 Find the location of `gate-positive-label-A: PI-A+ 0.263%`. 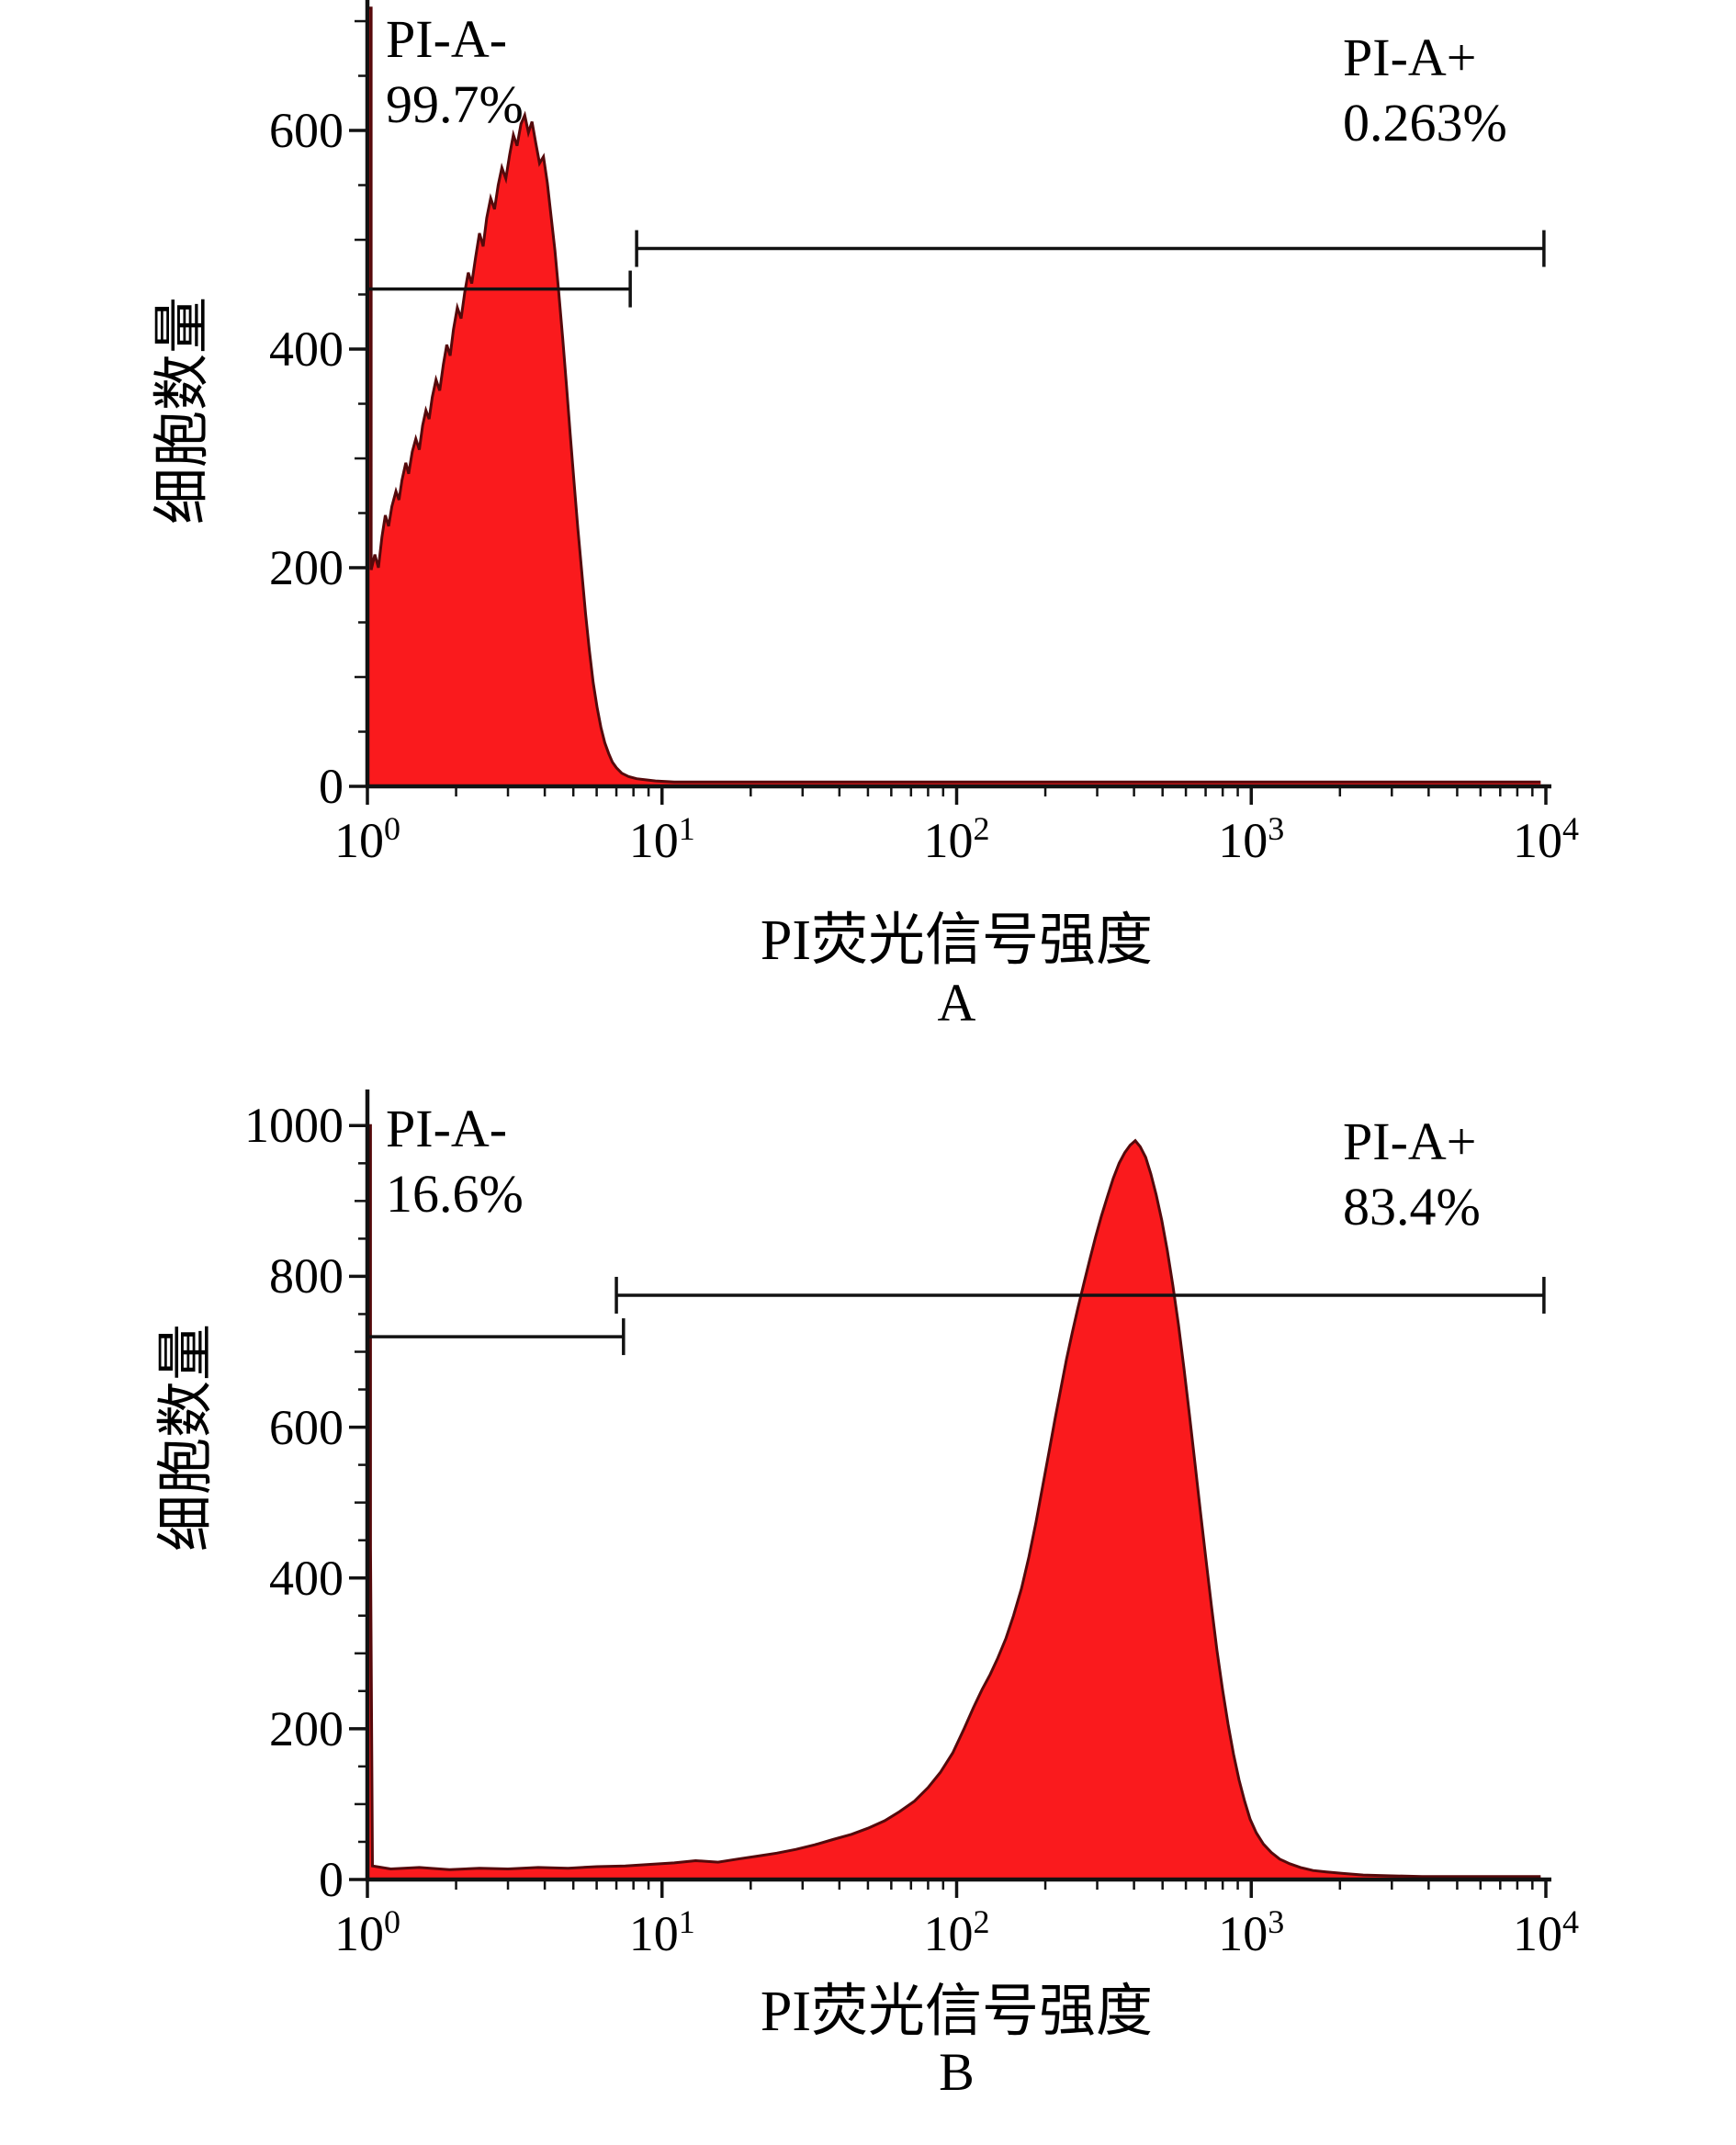

gate-positive-label-A: PI-A+ 0.263% is located at coordinates (1425, 91).